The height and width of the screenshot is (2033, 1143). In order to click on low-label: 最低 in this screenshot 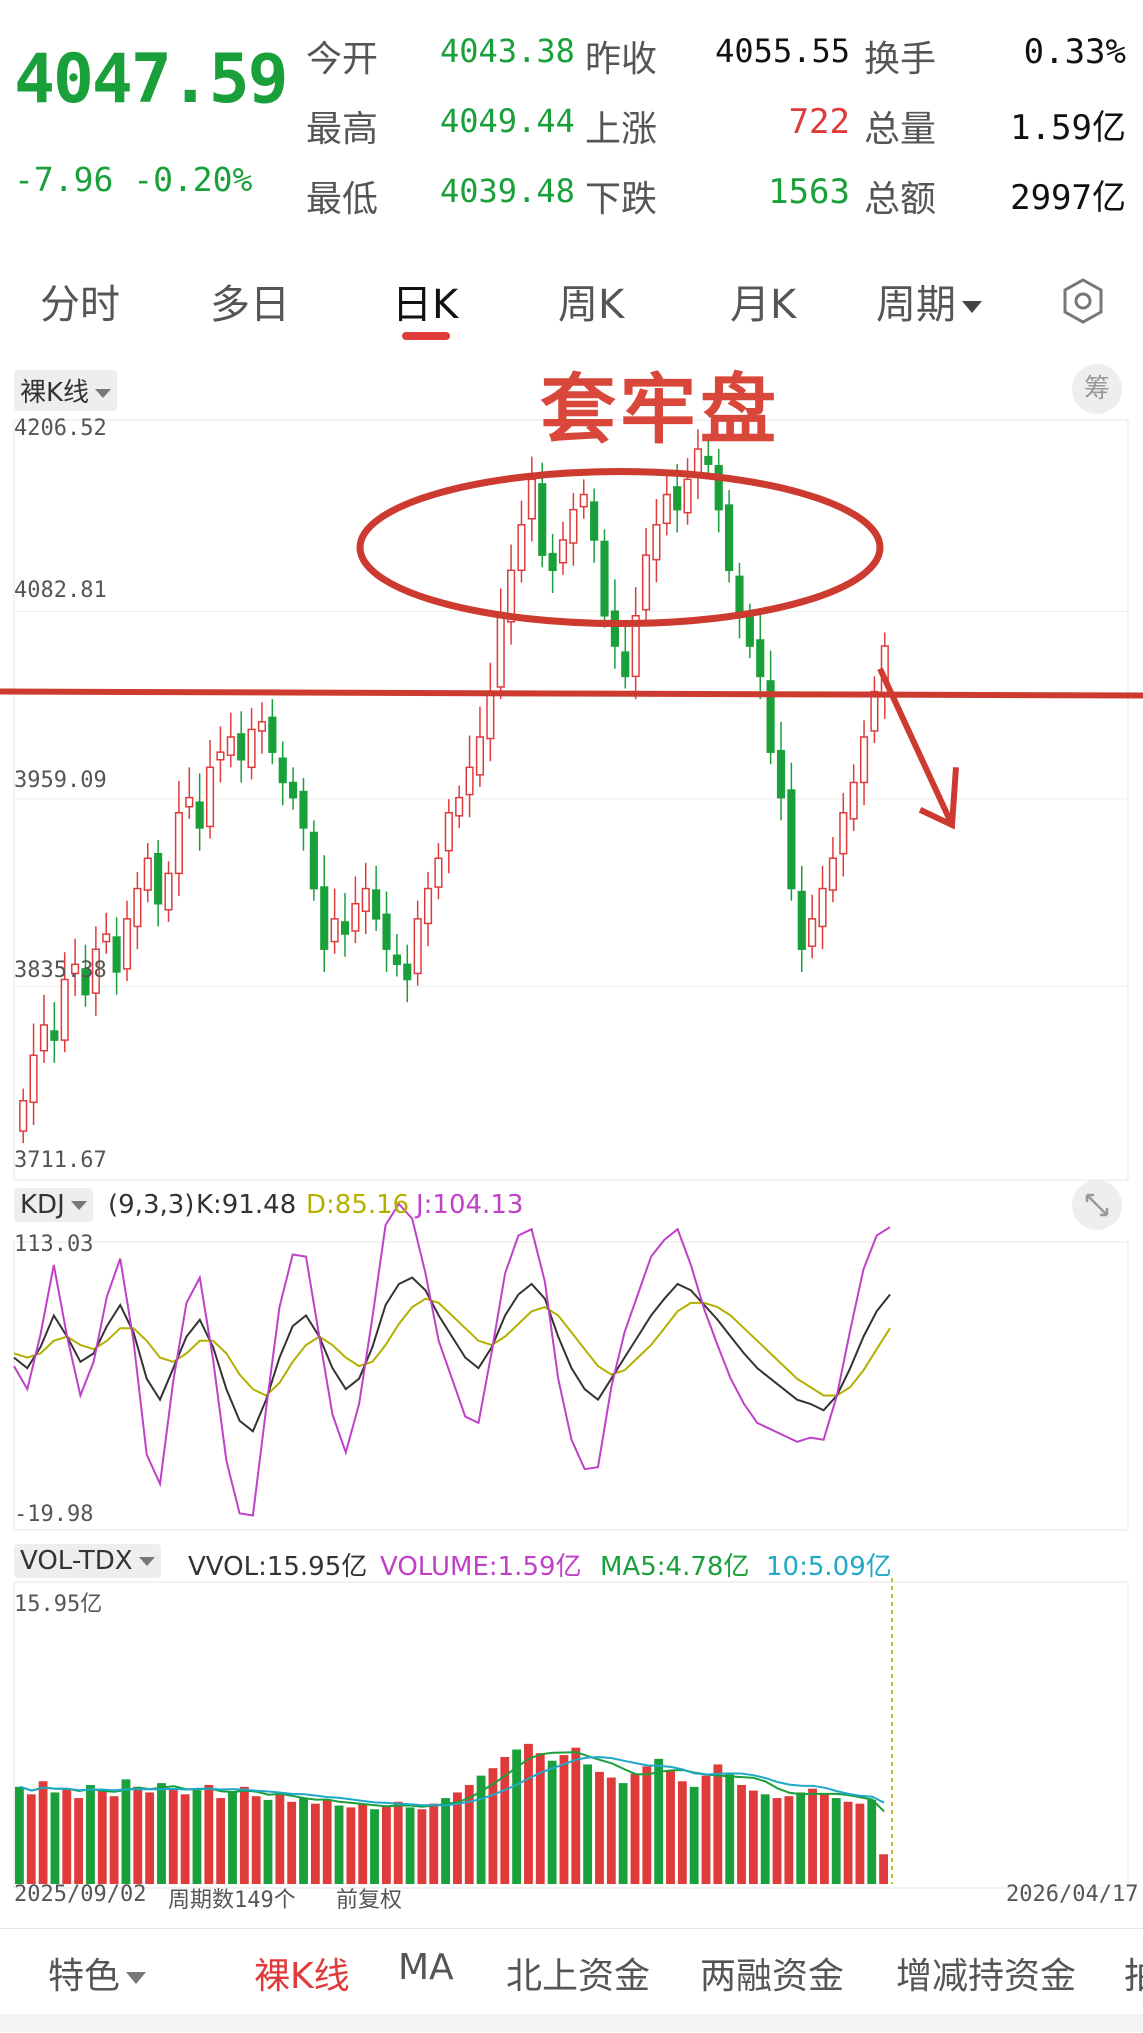, I will do `click(342, 199)`.